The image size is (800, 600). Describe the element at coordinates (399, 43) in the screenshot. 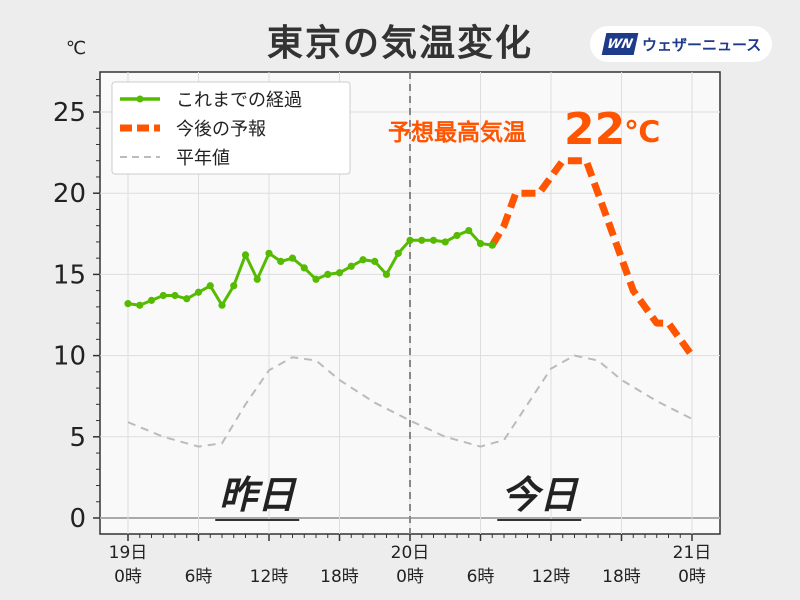

I see `chart-title: 東京の気温変化` at that location.